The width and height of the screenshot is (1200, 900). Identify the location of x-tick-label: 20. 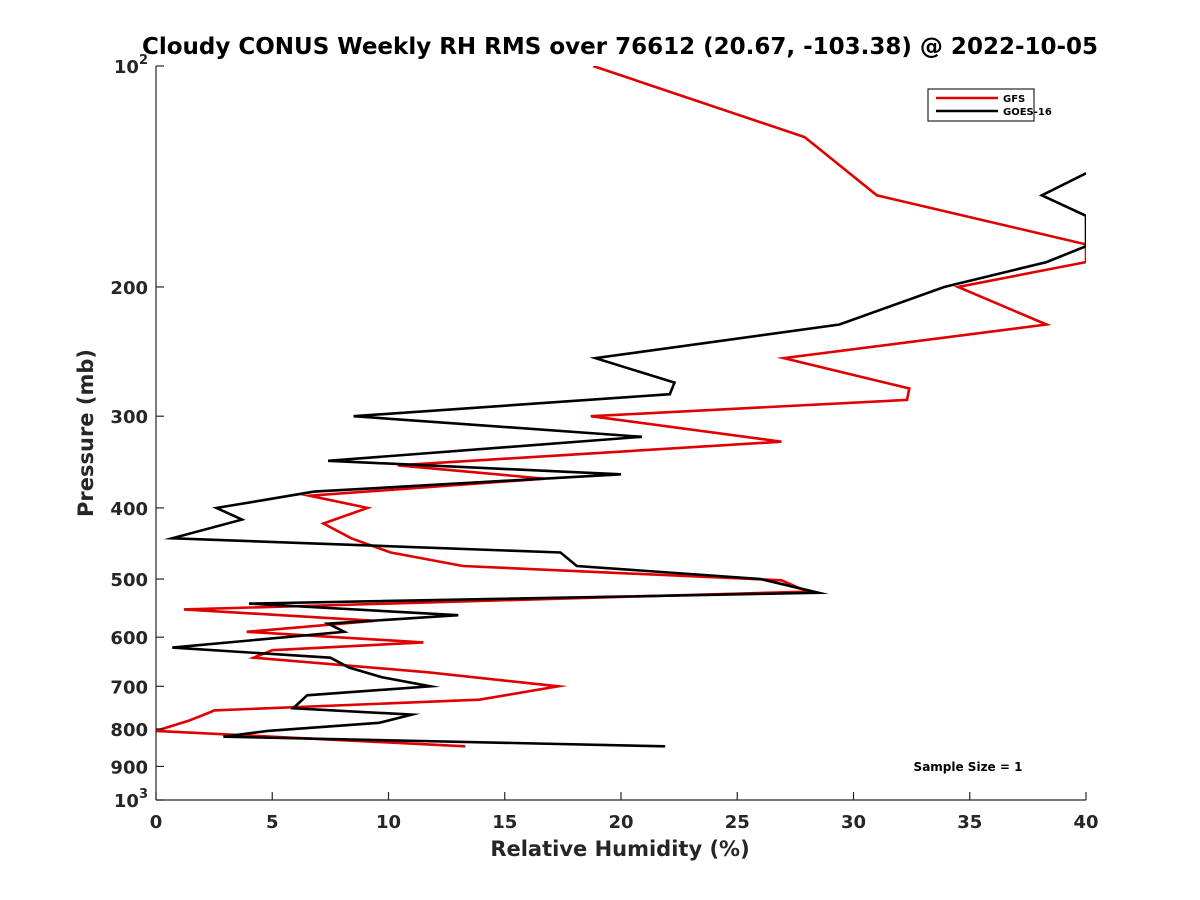
(620, 822).